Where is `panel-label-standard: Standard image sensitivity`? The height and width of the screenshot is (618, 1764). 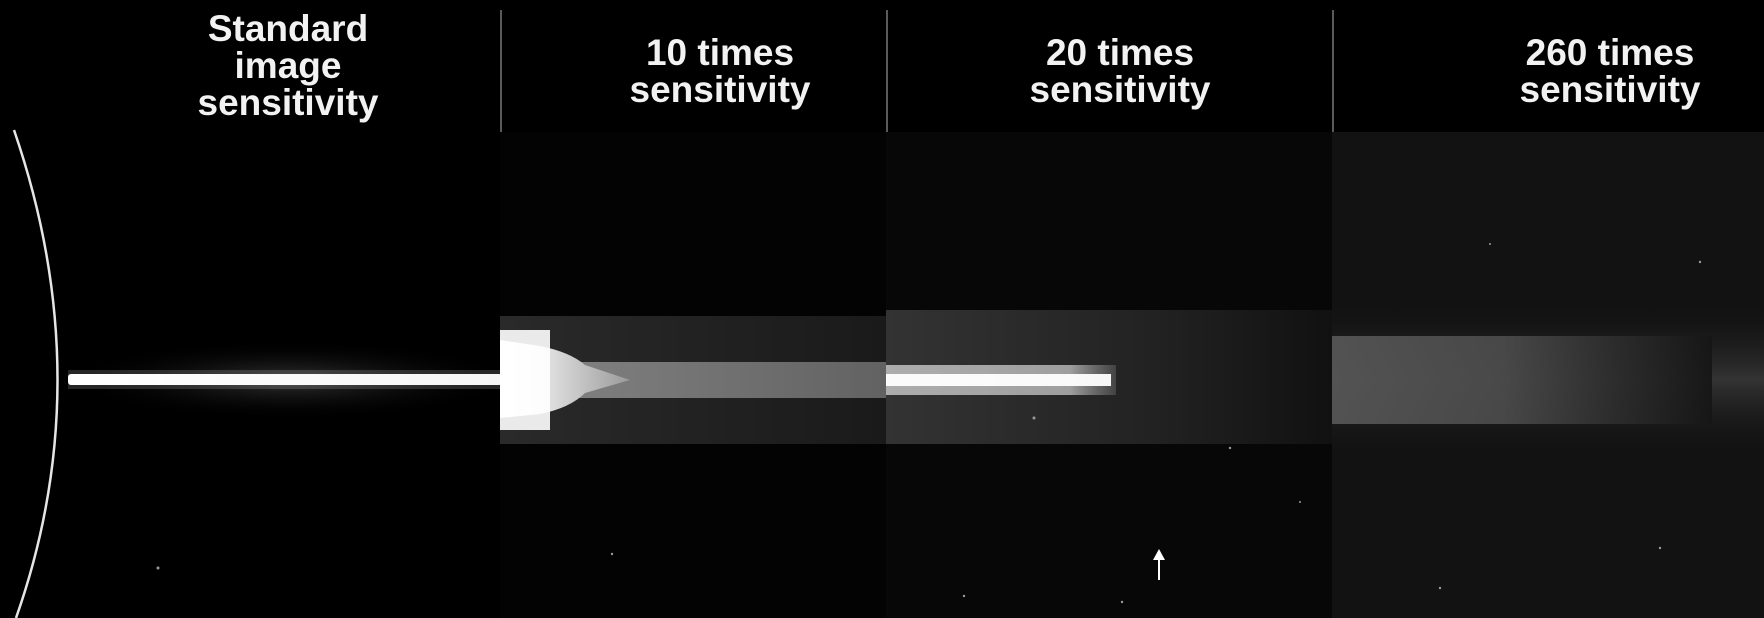
panel-label-standard: Standard image sensitivity is located at coordinates (288, 65).